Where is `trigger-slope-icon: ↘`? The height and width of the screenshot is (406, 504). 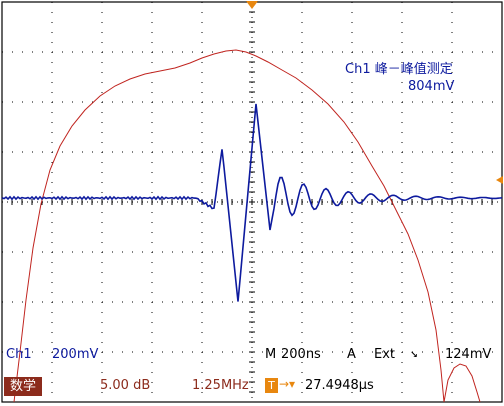 trigger-slope-icon: ↘ is located at coordinates (414, 353).